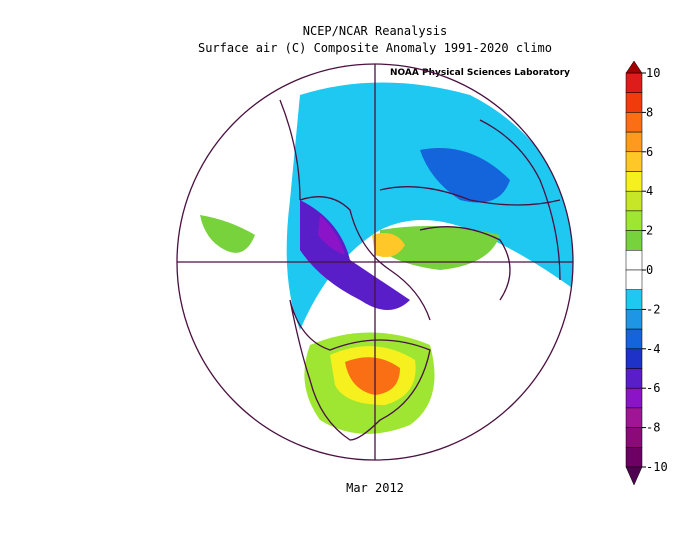 This screenshot has width=700, height=542. What do you see at coordinates (653, 388) in the screenshot?
I see `colorbar-tick-label: -6` at bounding box center [653, 388].